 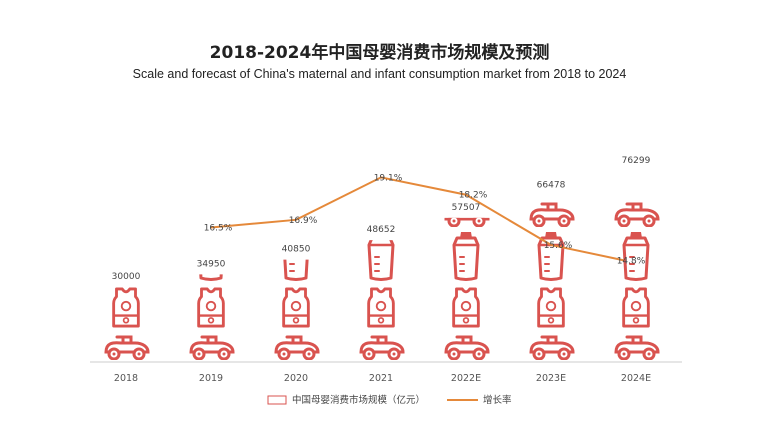 I want to click on x-tick-label: 2019, so click(x=211, y=378).